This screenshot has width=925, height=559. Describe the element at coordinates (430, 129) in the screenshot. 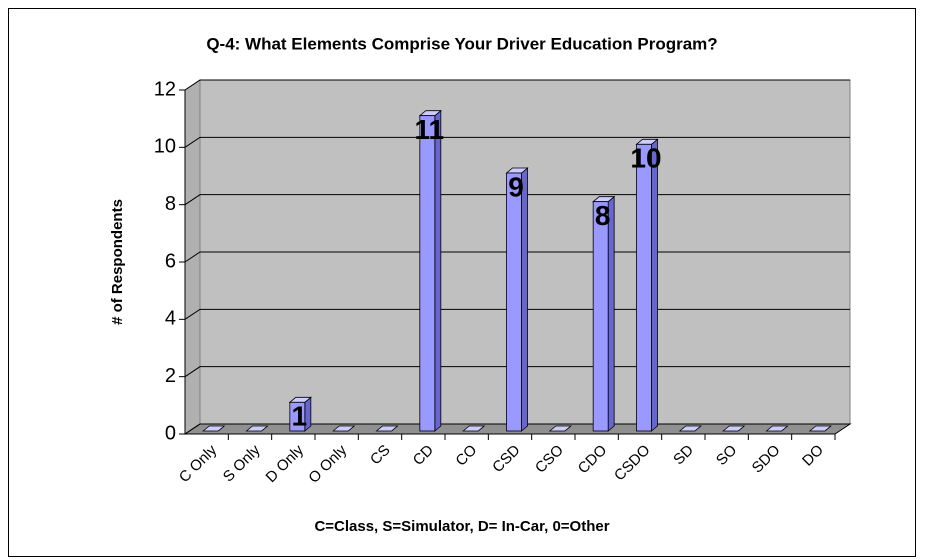

I see `data-label: 11` at that location.